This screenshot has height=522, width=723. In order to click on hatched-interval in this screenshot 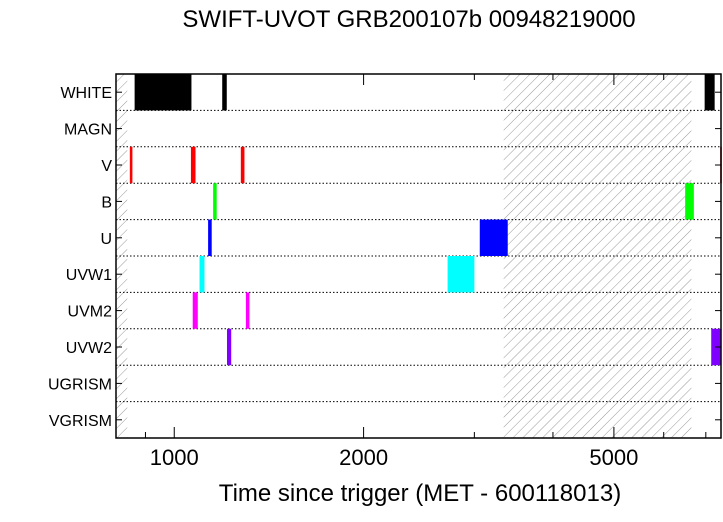, I will do `click(122, 256)`.